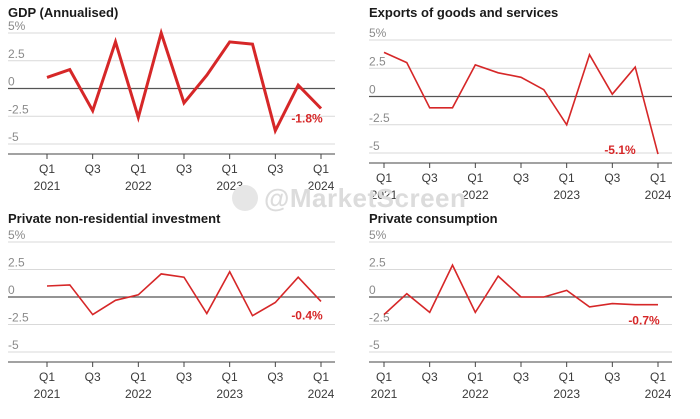 The height and width of the screenshot is (419, 700). I want to click on end-value-label: -1.8%, so click(307, 118).